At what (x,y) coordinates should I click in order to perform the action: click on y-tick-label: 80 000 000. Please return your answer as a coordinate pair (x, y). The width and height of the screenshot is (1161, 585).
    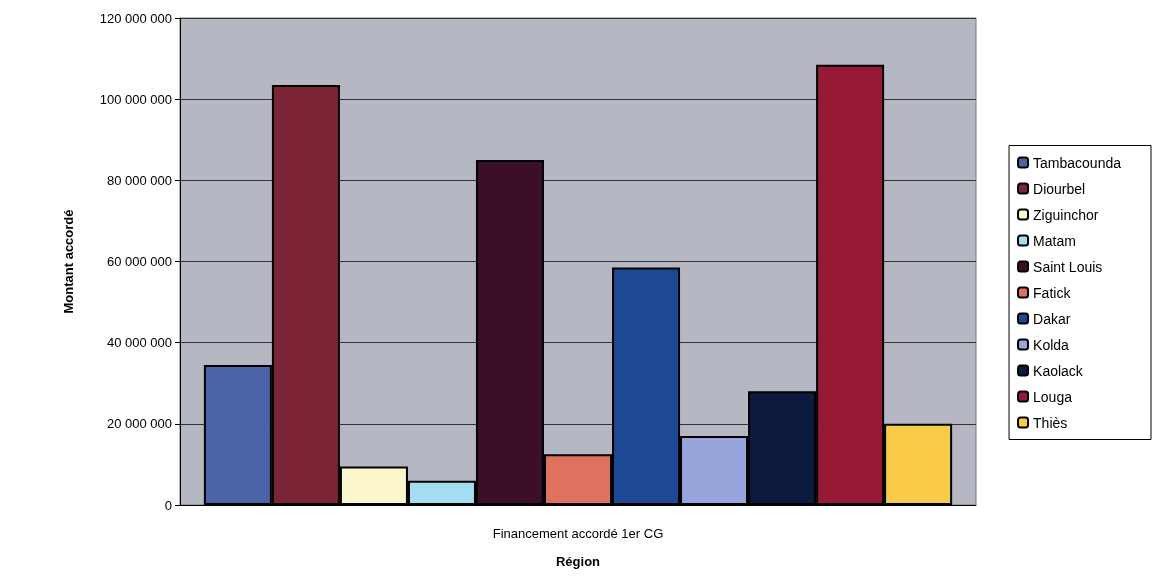
    Looking at the image, I should click on (139, 180).